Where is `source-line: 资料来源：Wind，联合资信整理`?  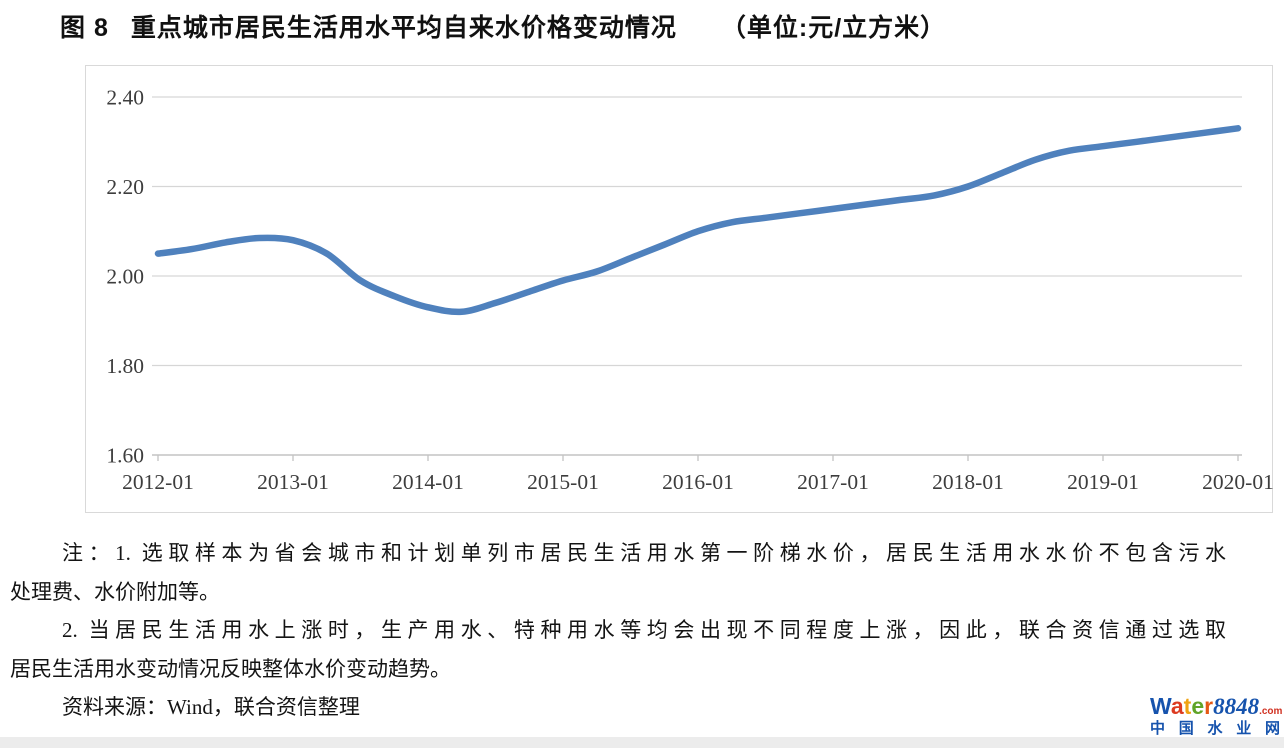
source-line: 资料来源：Wind，联合资信整理 is located at coordinates (211, 707).